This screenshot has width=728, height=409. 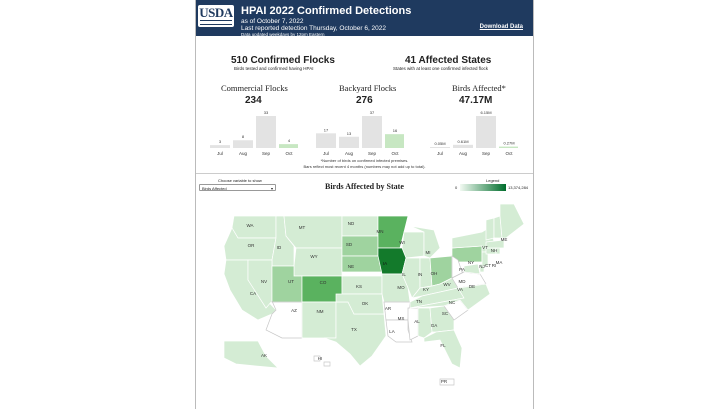 I want to click on state-al, so click(x=425, y=323).